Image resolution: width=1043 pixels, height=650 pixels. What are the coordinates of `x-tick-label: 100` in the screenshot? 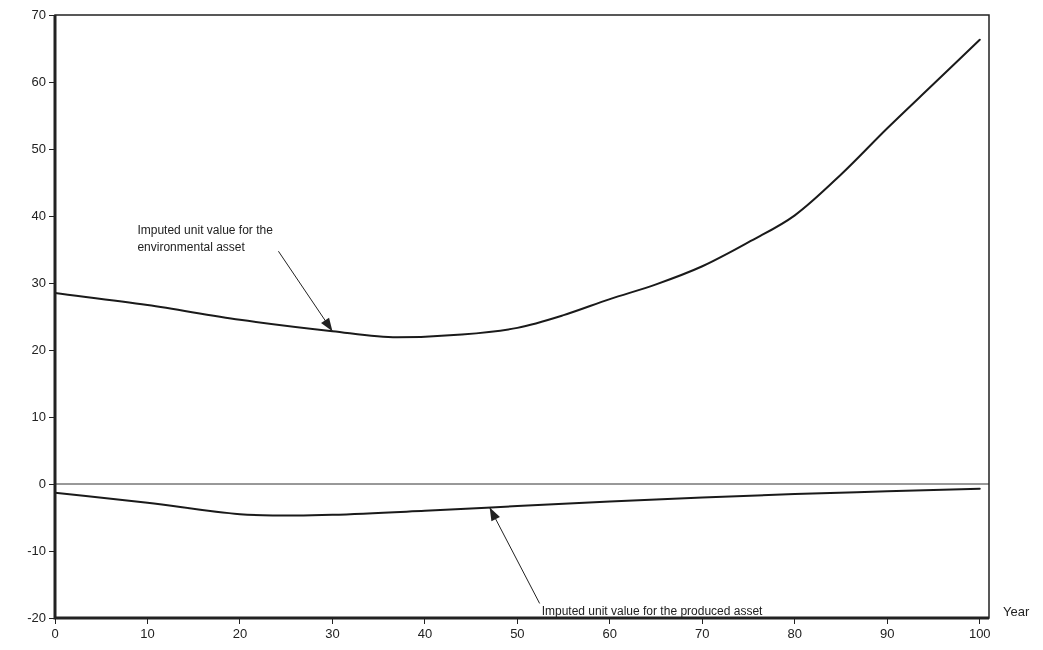 It's located at (979, 634).